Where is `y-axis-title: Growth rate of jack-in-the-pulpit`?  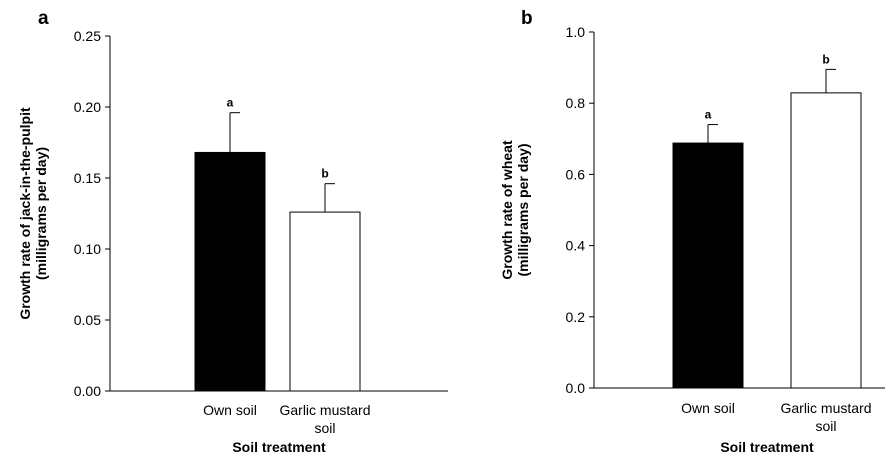 y-axis-title: Growth rate of jack-in-the-pulpit is located at coordinates (25, 213).